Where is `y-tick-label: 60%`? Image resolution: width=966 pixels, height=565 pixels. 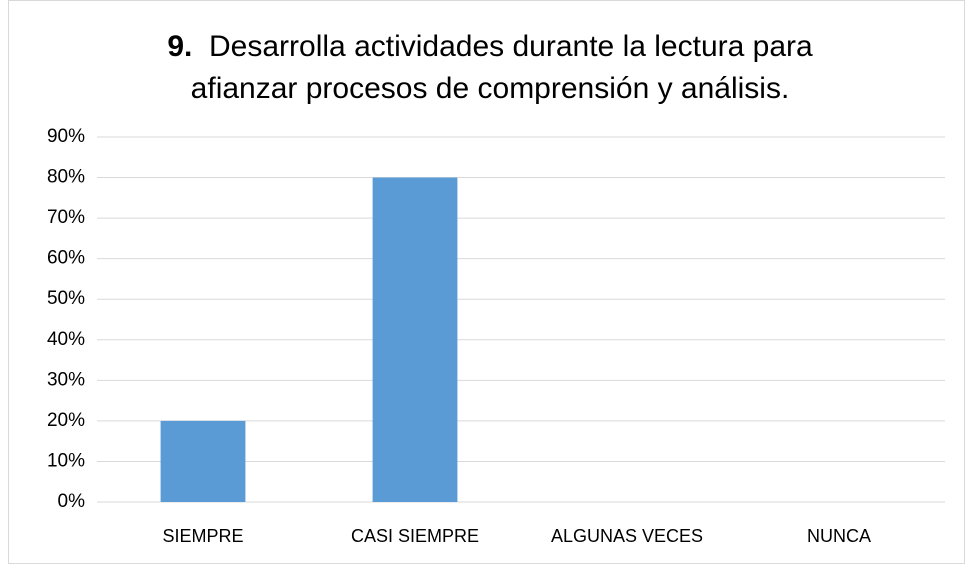 y-tick-label: 60% is located at coordinates (66, 258).